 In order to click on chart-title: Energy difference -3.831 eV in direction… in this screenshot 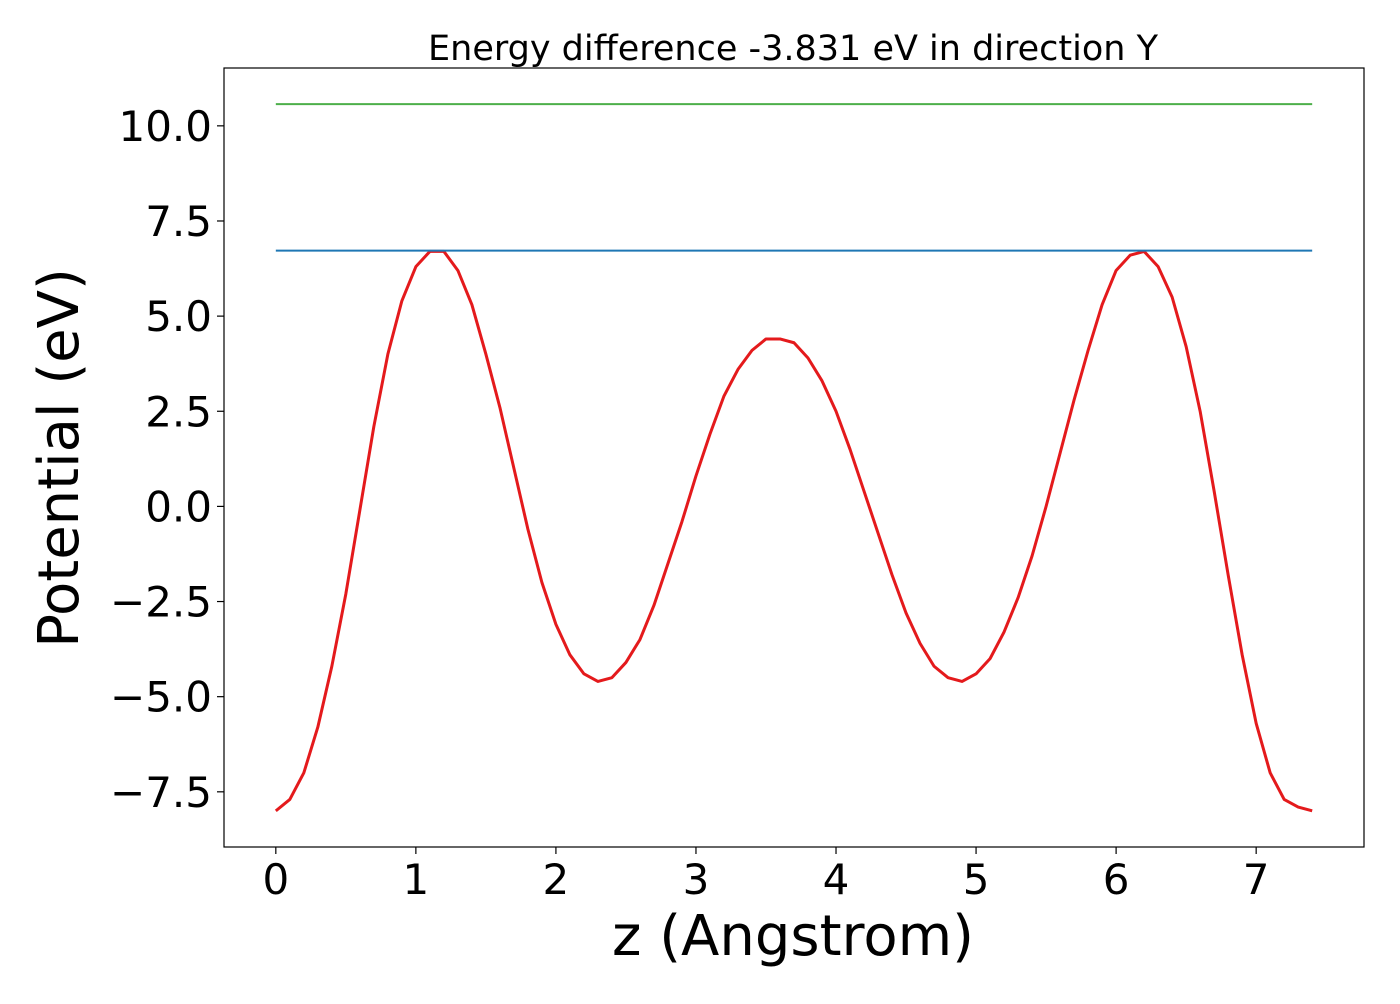, I will do `click(793, 49)`.